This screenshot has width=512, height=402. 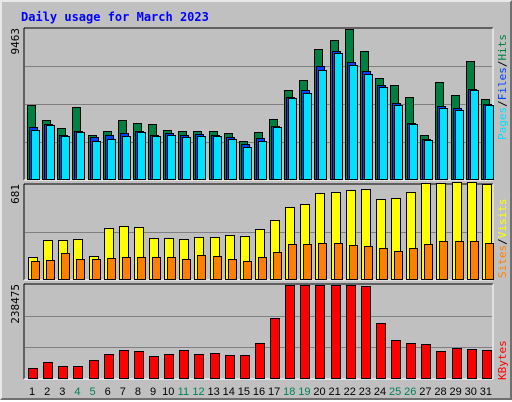 What do you see at coordinates (47, 392) in the screenshot?
I see `day-label: 2` at bounding box center [47, 392].